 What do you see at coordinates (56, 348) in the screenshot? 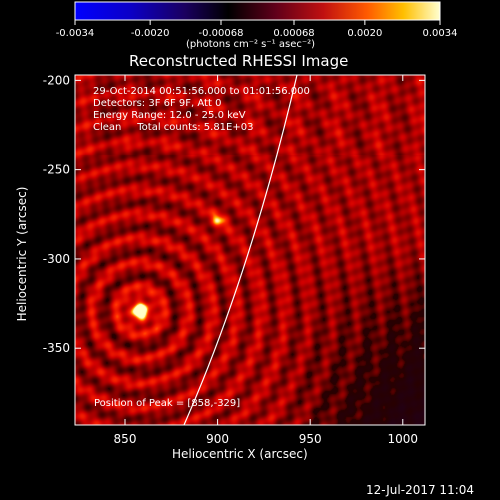
I see `y-tick-label: -350` at bounding box center [56, 348].